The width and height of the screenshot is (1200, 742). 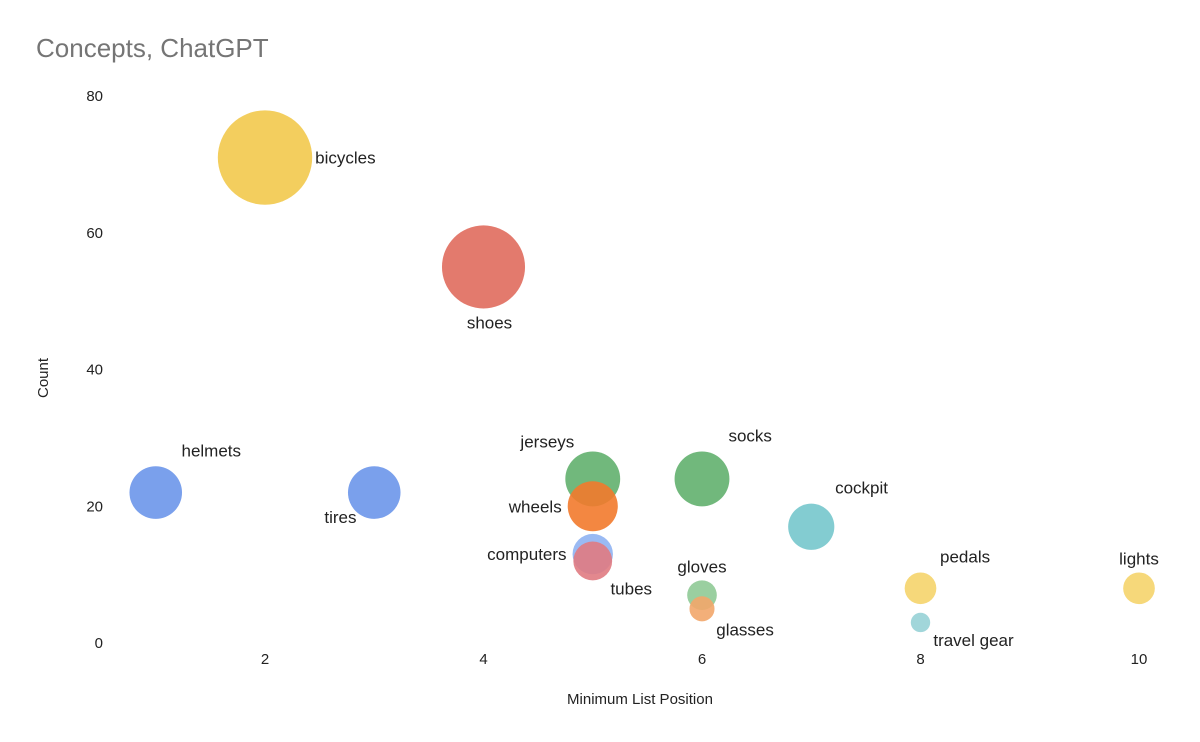 What do you see at coordinates (861, 488) in the screenshot?
I see `bubble-label-cockpit: cockpit` at bounding box center [861, 488].